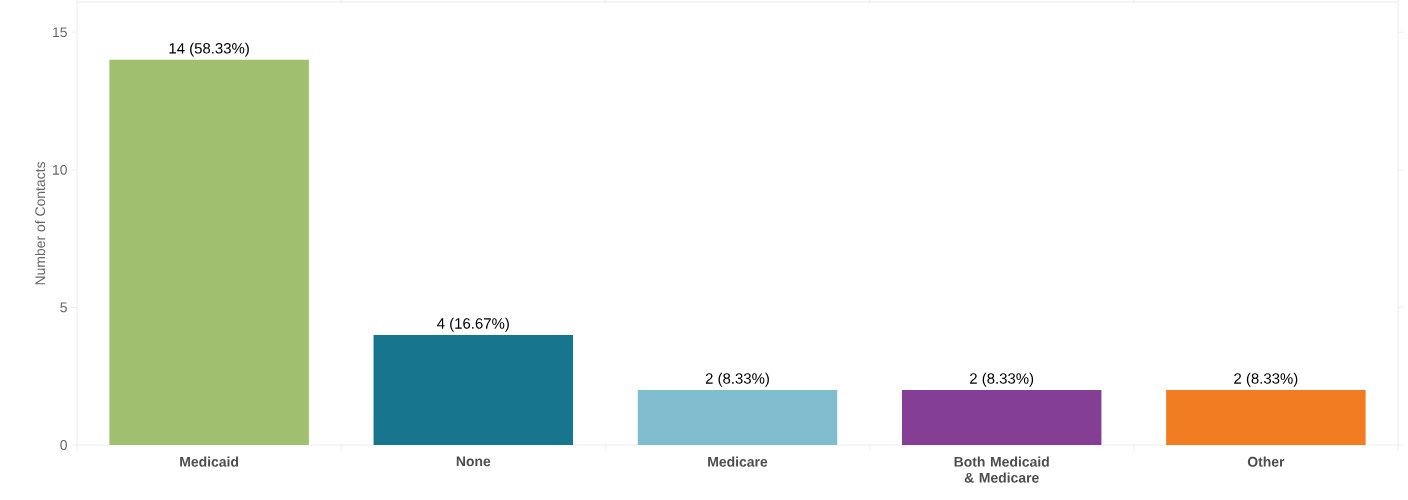 This screenshot has height=500, width=1408. I want to click on data-label: 4 (16.67%), so click(473, 324).